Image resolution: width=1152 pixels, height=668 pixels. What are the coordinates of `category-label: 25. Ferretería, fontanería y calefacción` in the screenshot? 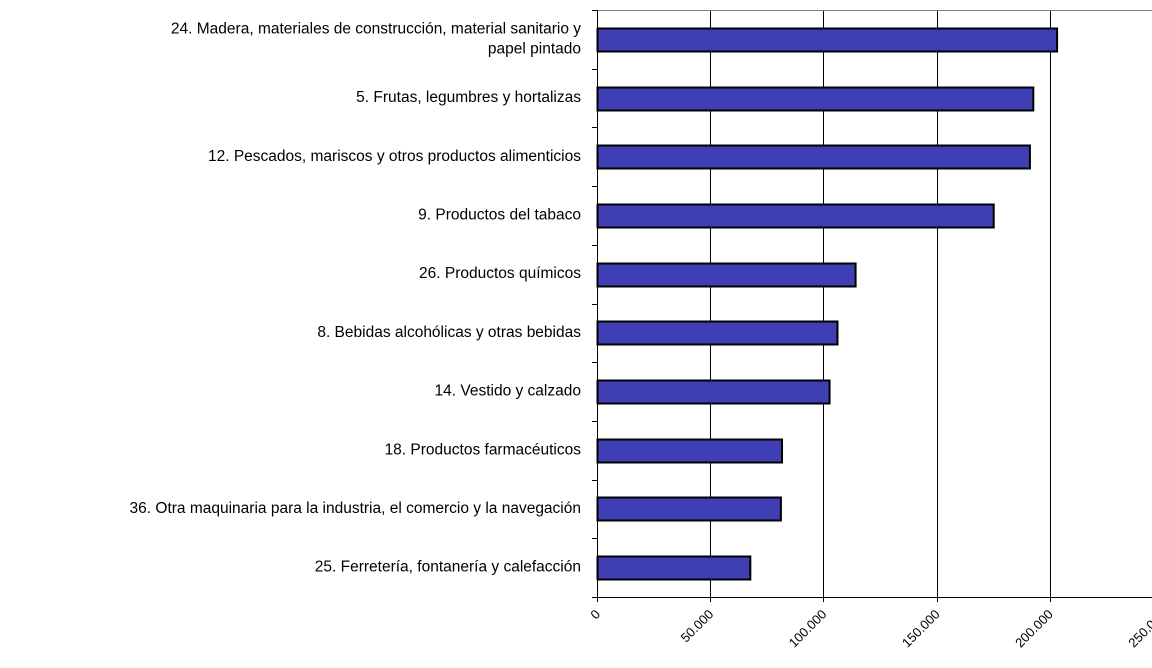 It's located at (448, 567).